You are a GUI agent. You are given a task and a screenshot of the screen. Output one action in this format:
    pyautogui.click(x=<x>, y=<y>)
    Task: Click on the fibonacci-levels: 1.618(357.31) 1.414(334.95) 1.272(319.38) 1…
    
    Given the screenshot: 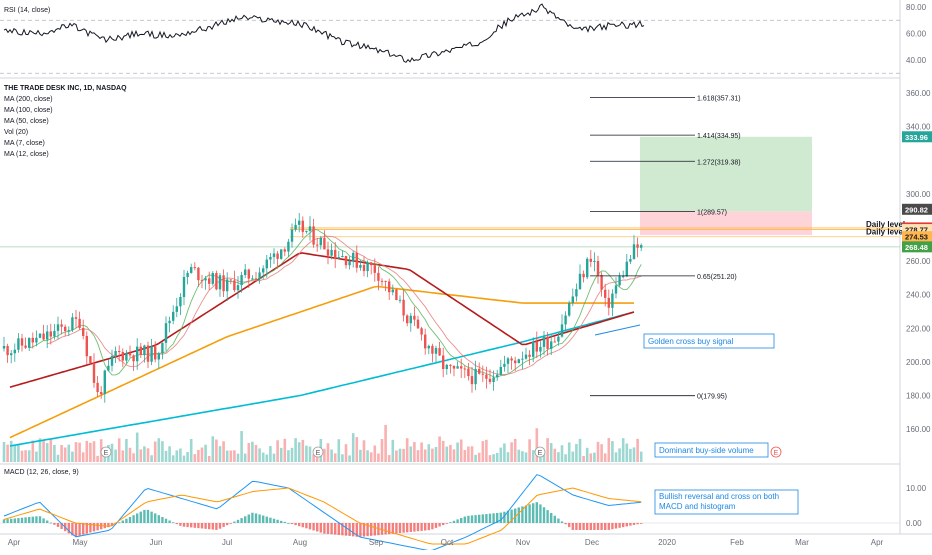 What is the action you would take?
    pyautogui.click(x=665, y=248)
    